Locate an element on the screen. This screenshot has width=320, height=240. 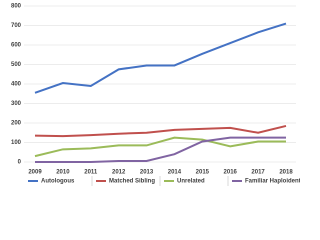
x-tick-label: 2018 is located at coordinates (286, 173).